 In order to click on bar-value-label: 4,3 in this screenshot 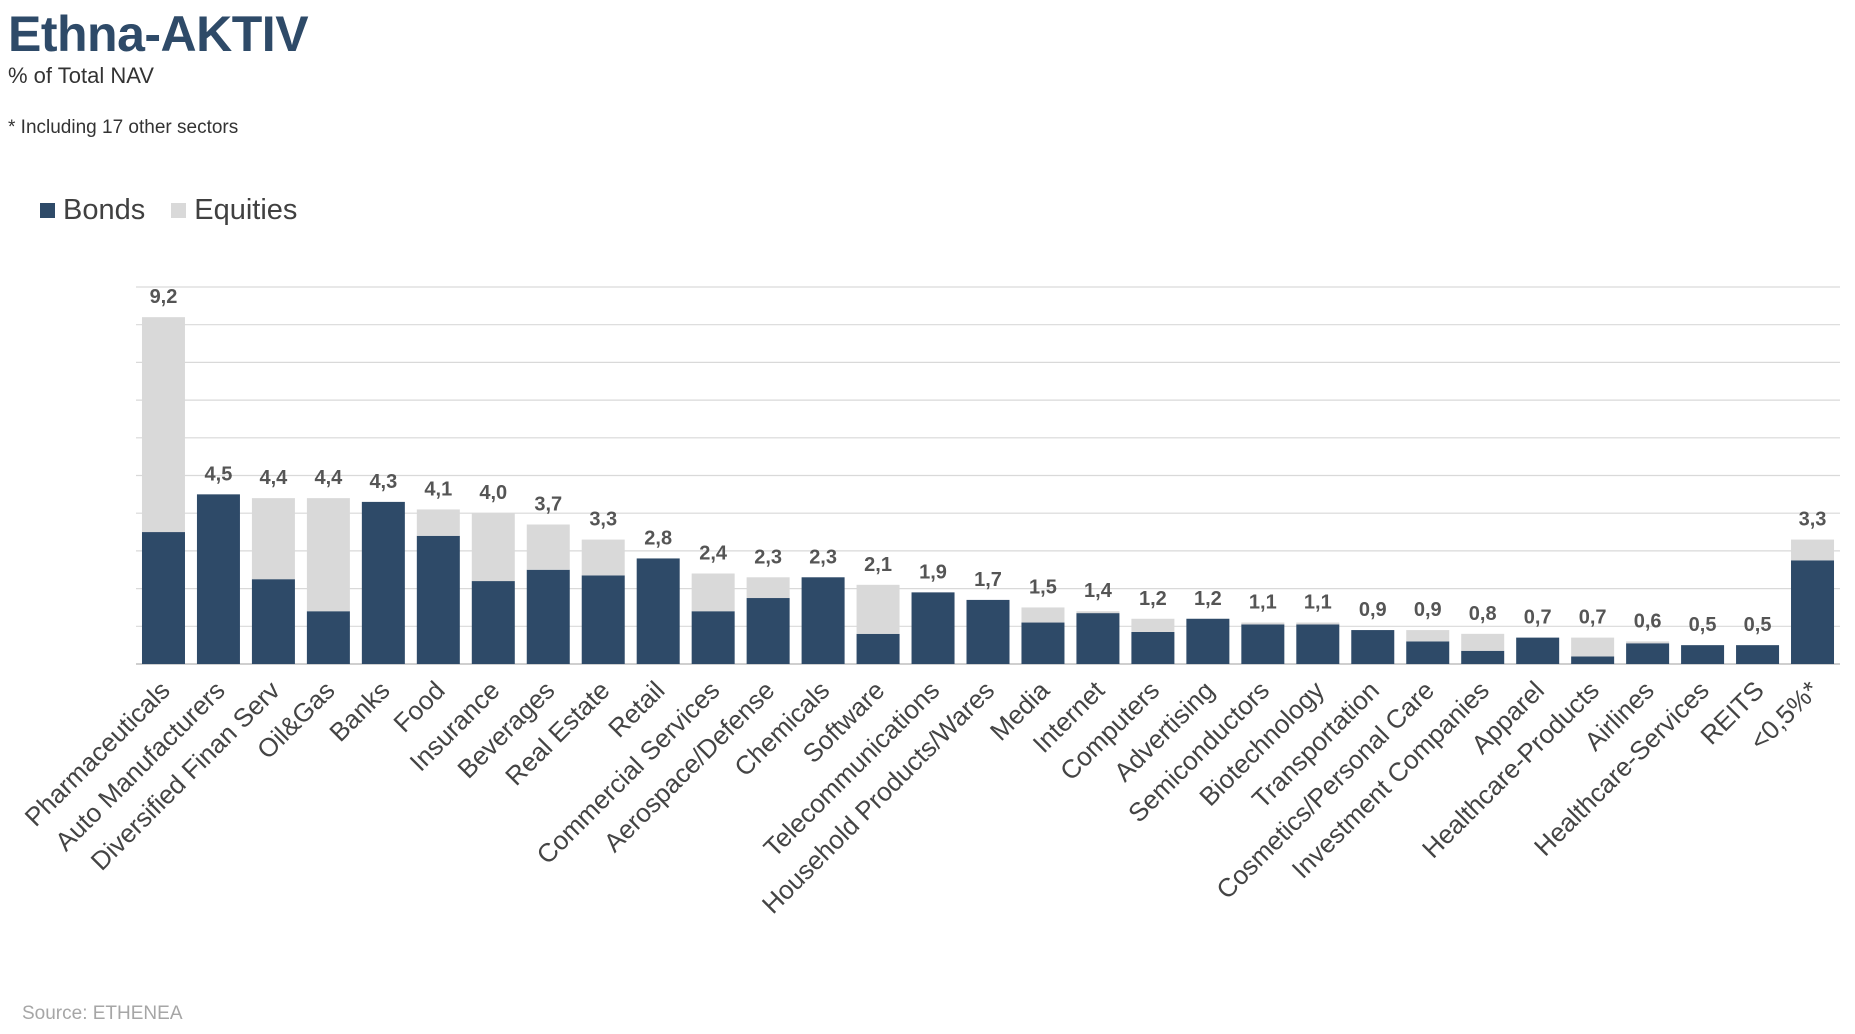, I will do `click(383, 482)`.